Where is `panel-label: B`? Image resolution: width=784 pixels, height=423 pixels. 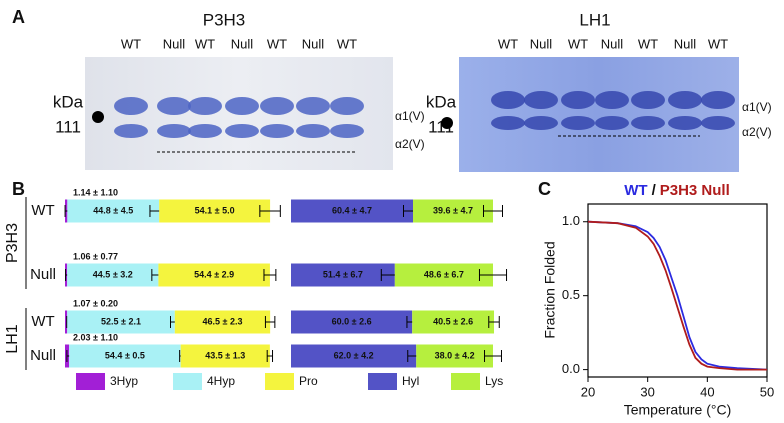 panel-label: B is located at coordinates (18, 189).